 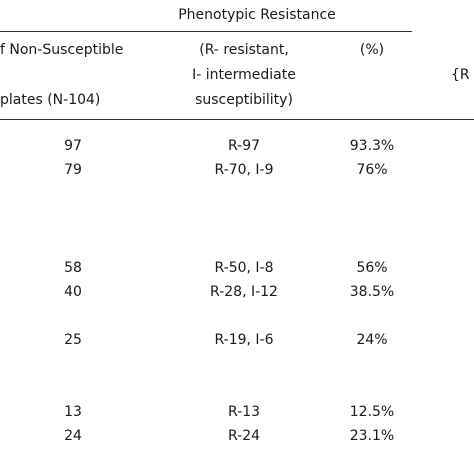 What do you see at coordinates (244, 75) in the screenshot?
I see `col-breakdown-header-line2: I- intermediate` at bounding box center [244, 75].